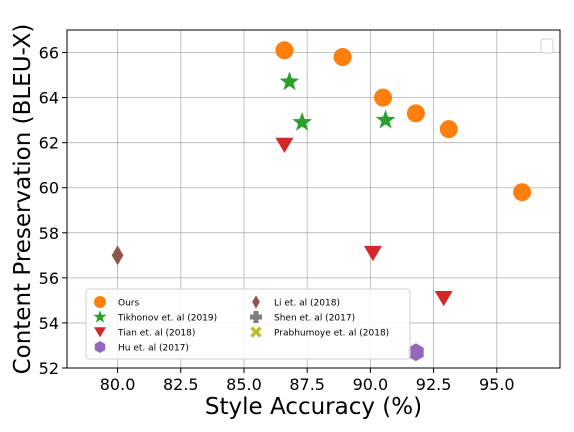 The image size is (574, 432). What do you see at coordinates (128, 304) in the screenshot?
I see `legend-label: Ours` at bounding box center [128, 304].